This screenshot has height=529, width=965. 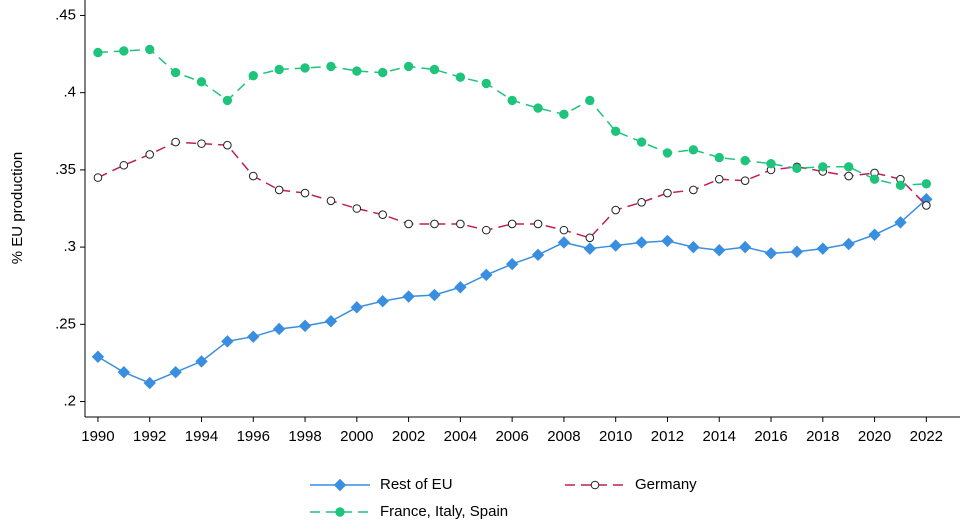 What do you see at coordinates (511, 436) in the screenshot?
I see `x-tick-label: 2006` at bounding box center [511, 436].